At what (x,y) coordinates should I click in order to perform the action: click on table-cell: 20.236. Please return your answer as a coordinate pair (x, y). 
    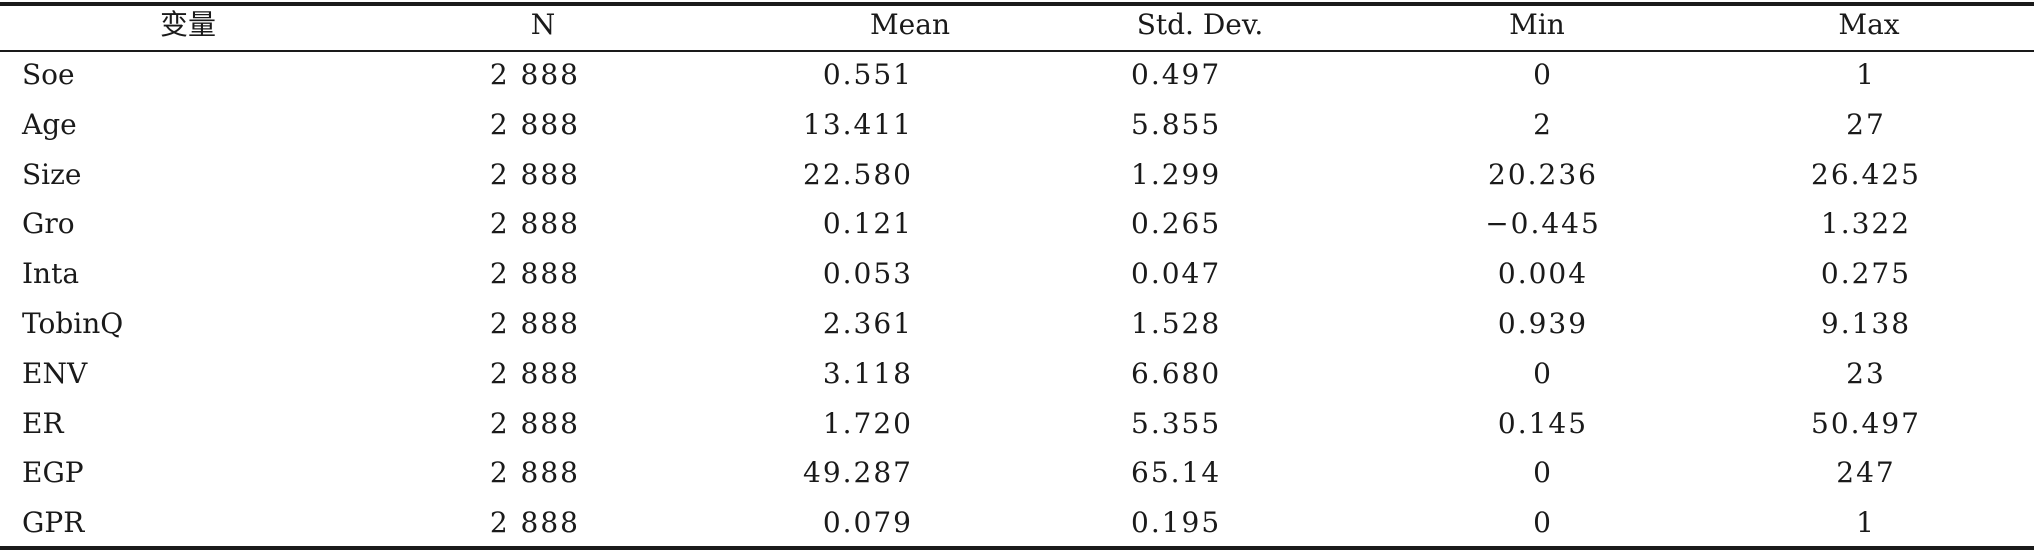
    Looking at the image, I should click on (1543, 174).